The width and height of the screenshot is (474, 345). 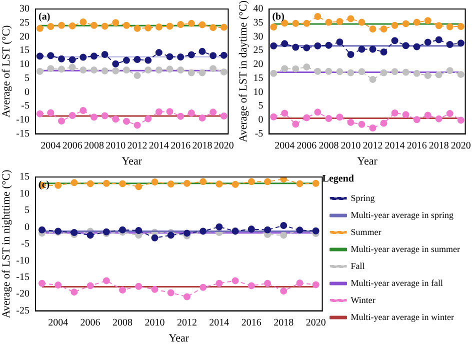 What do you see at coordinates (258, 9) in the screenshot?
I see `y-tick-label: 40` at bounding box center [258, 9].